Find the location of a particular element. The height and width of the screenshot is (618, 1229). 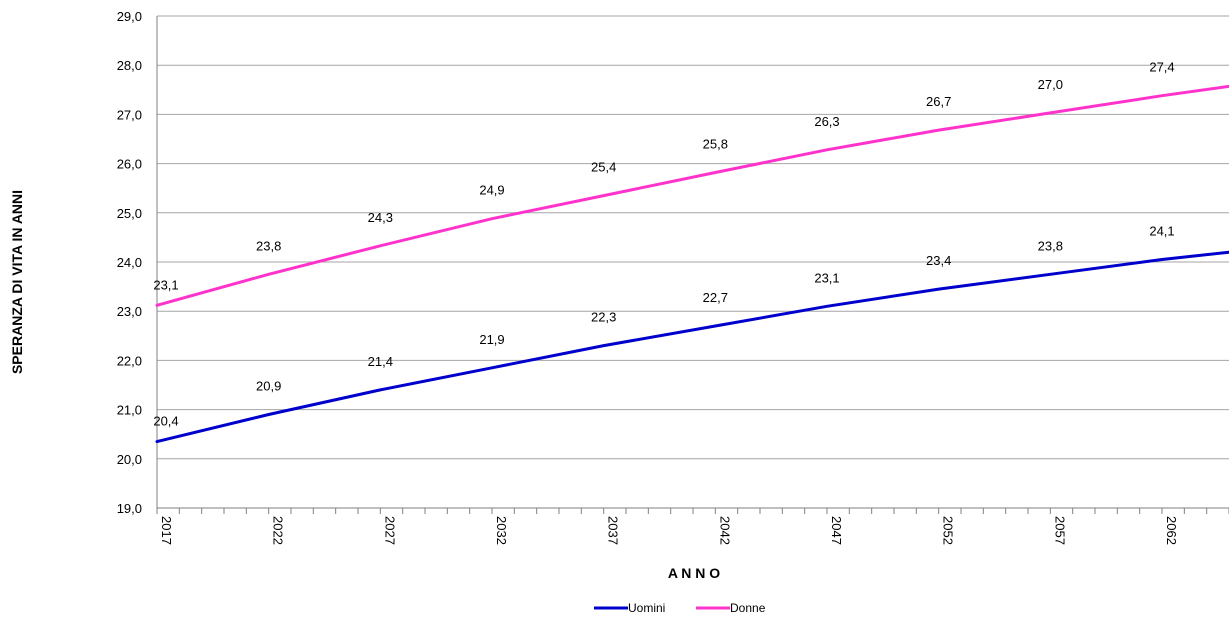

data-label: 26,7 is located at coordinates (938, 101).